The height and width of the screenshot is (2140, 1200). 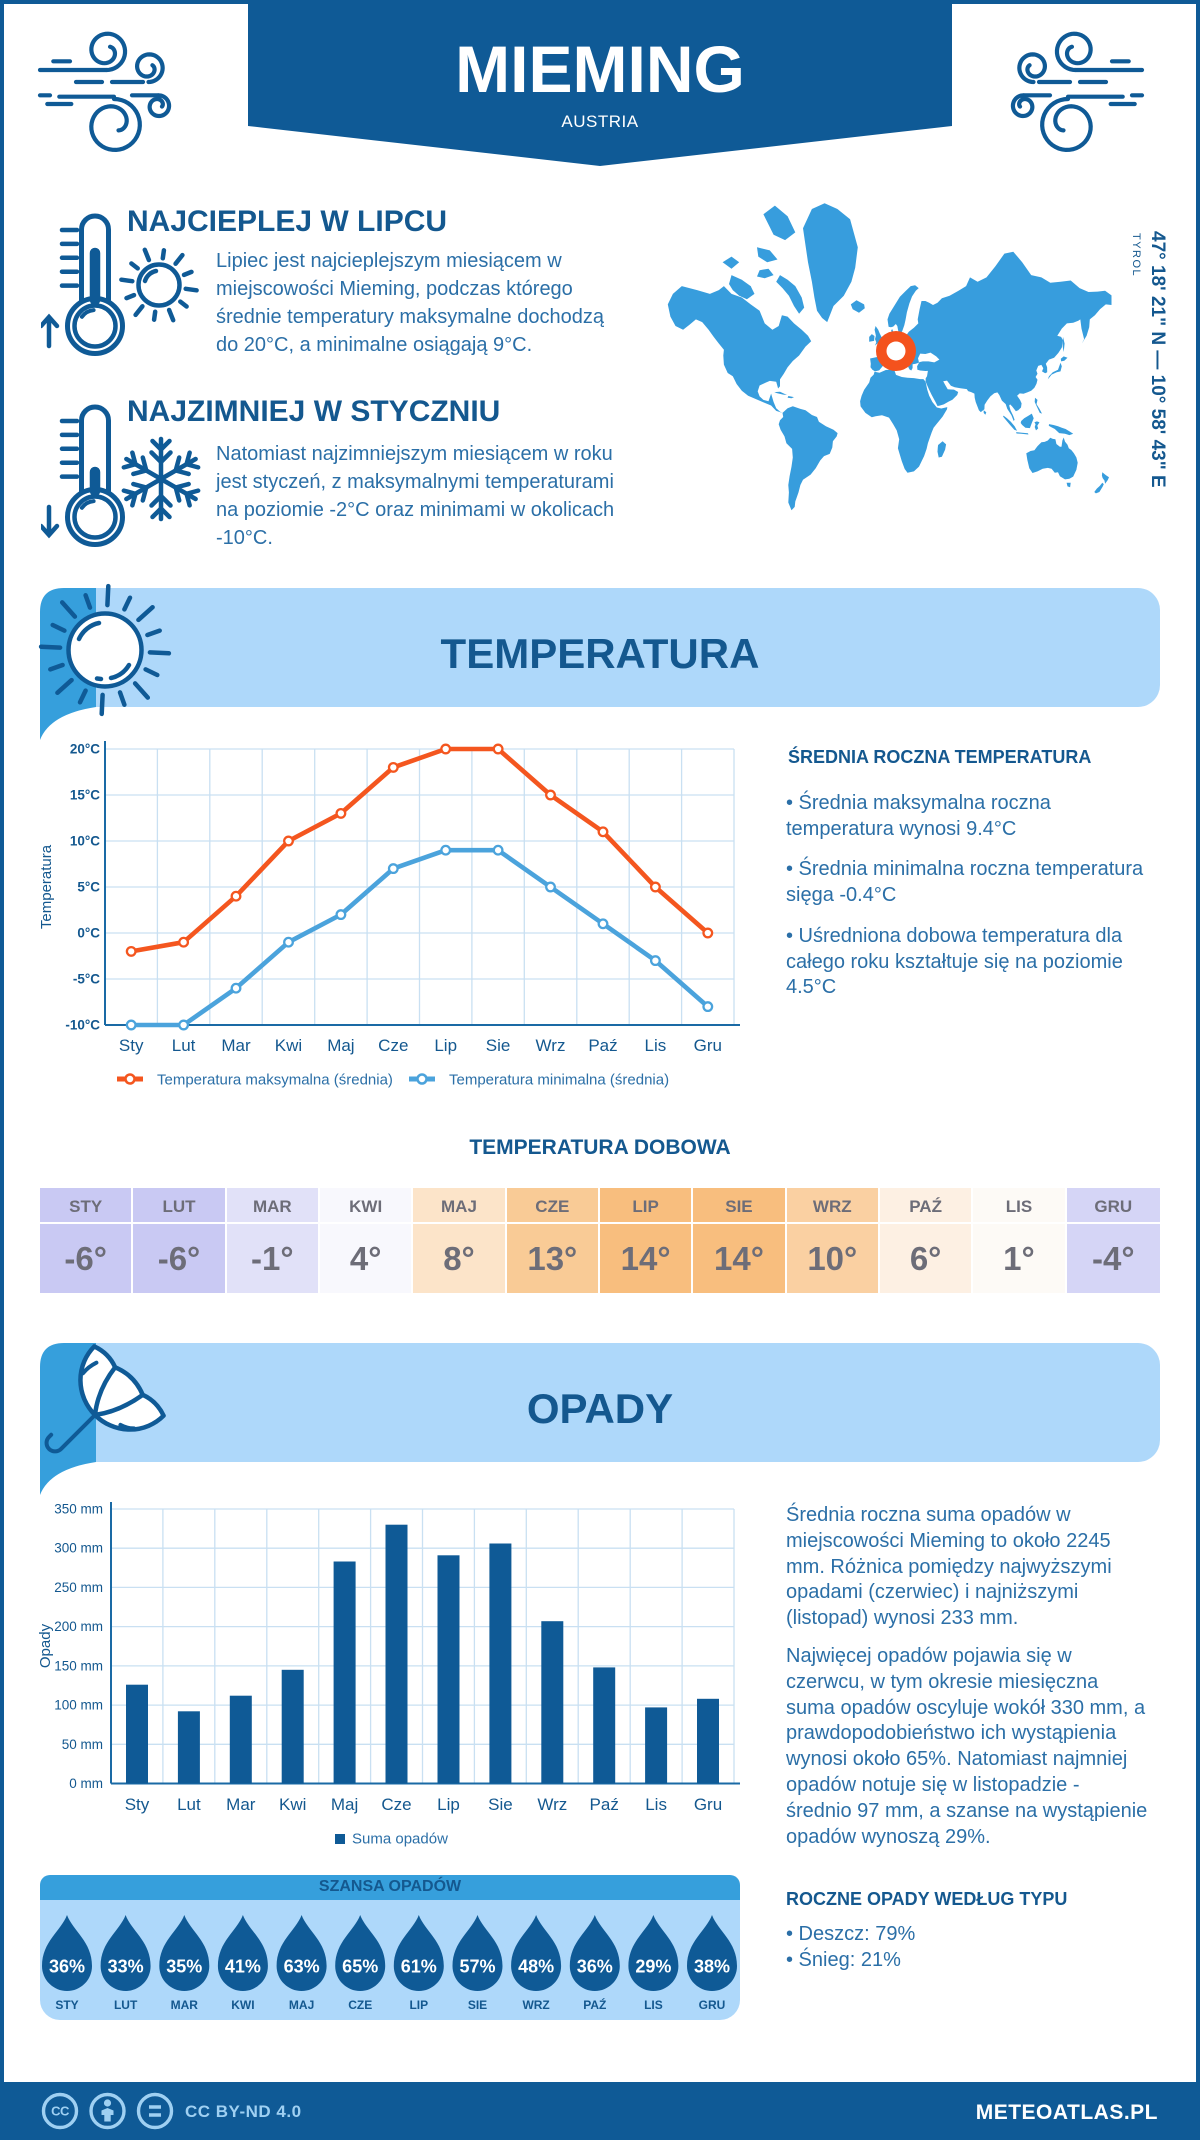 What do you see at coordinates (86, 979) in the screenshot?
I see `svg-text: -5°C` at bounding box center [86, 979].